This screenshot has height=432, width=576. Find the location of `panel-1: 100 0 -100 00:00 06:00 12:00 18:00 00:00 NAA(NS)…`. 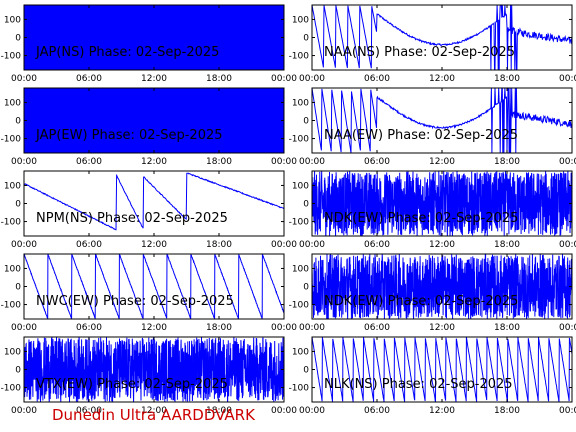

panel-1: 100 0 -100 00:00 06:00 12:00 18:00 00:00 NAA(NS)… is located at coordinates (432, 44).